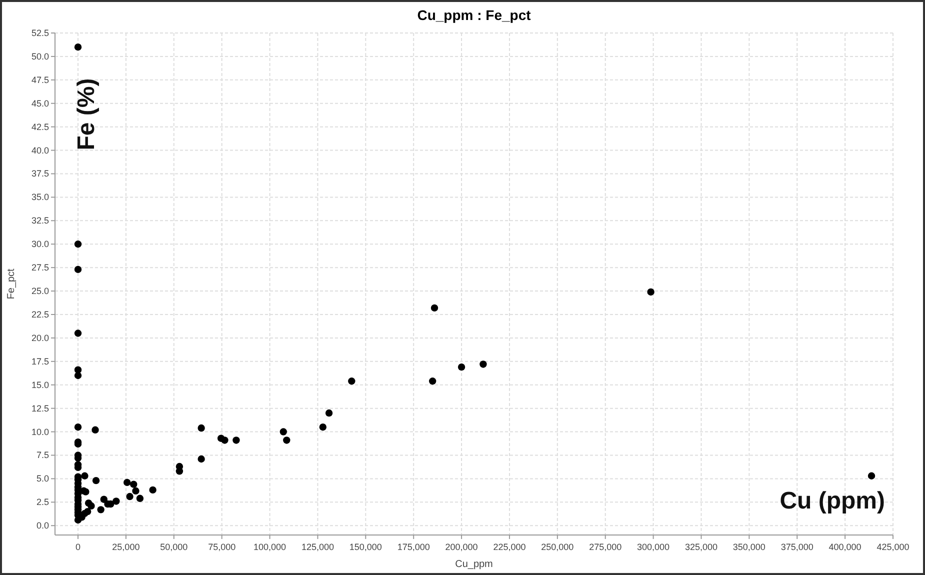  What do you see at coordinates (270, 547) in the screenshot?
I see `x-tick-label: 100,000` at bounding box center [270, 547].